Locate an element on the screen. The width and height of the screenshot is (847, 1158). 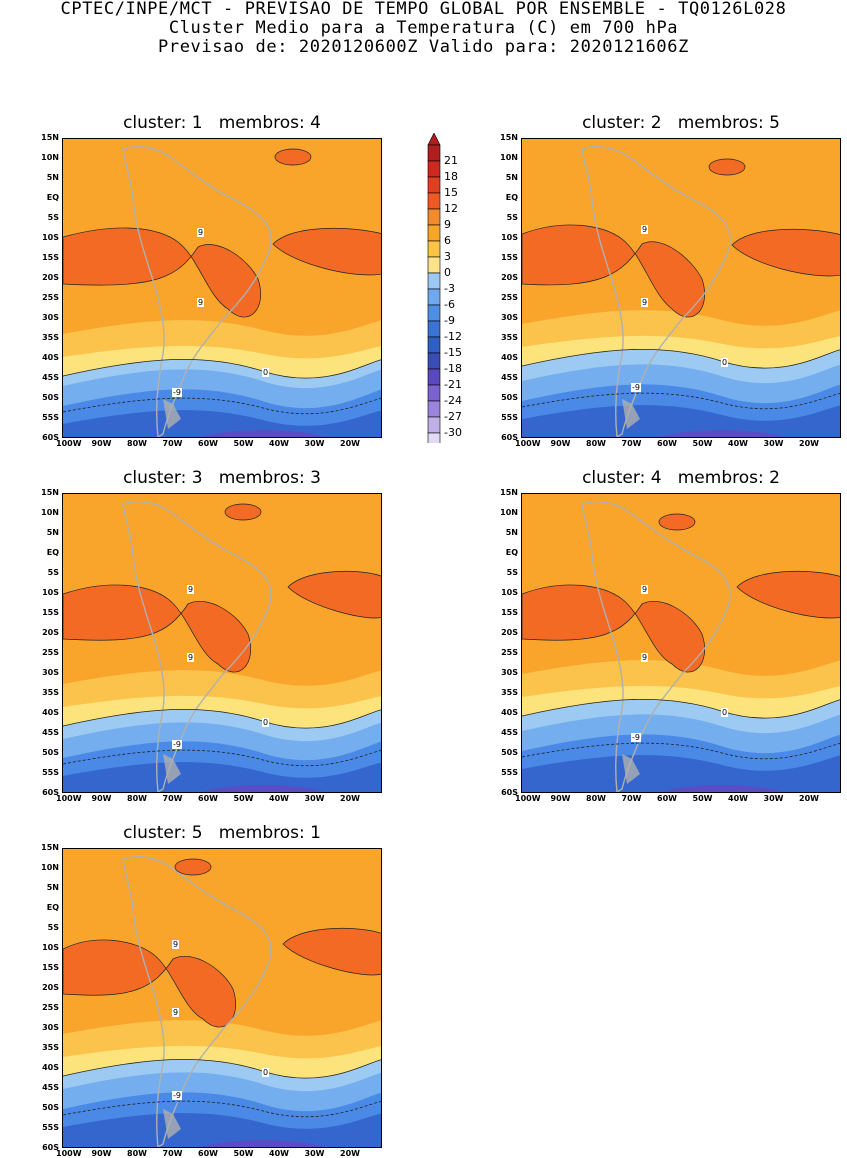
colorbar-level-label: 15 is located at coordinates (451, 192).